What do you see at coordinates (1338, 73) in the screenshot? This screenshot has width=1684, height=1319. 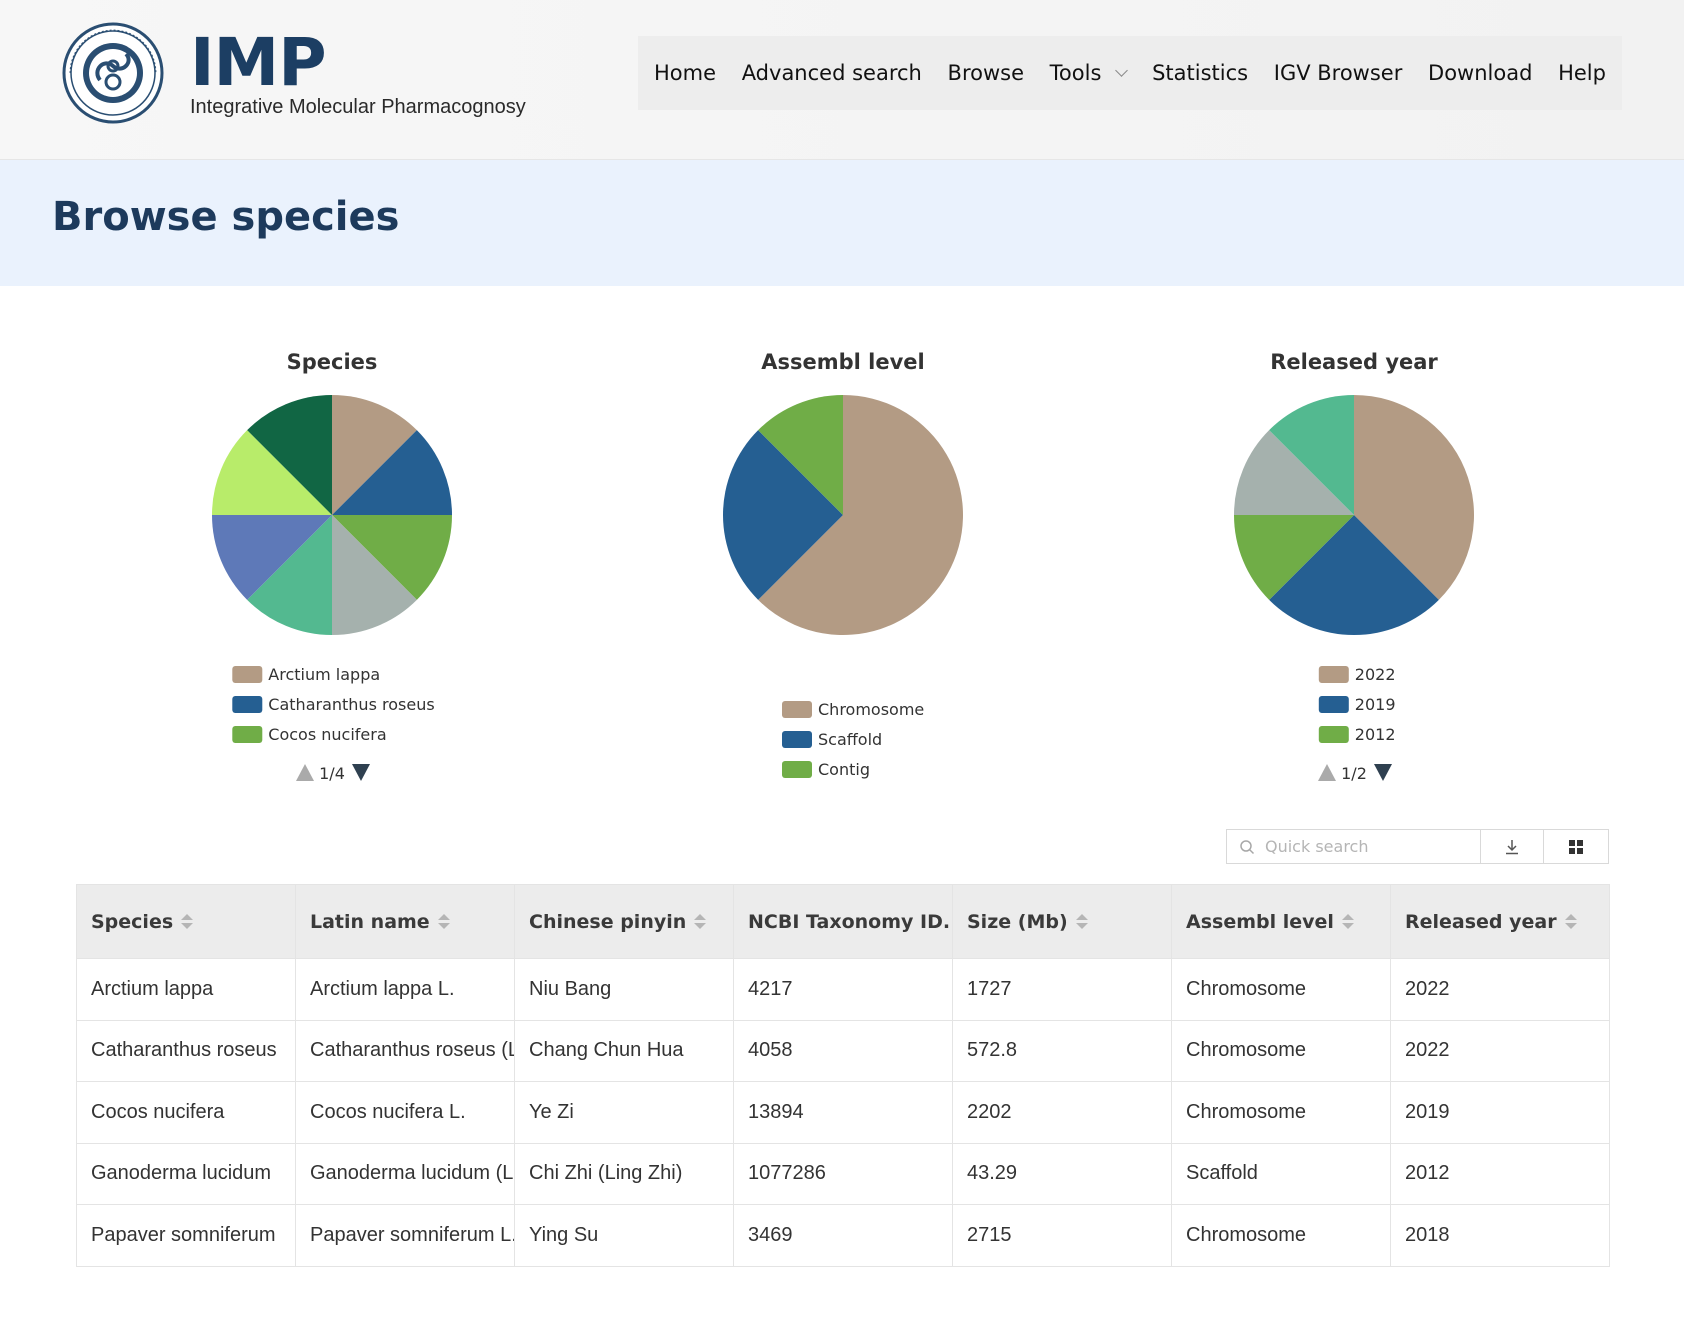 I see `nav-igv-browser: IGV Browser` at bounding box center [1338, 73].